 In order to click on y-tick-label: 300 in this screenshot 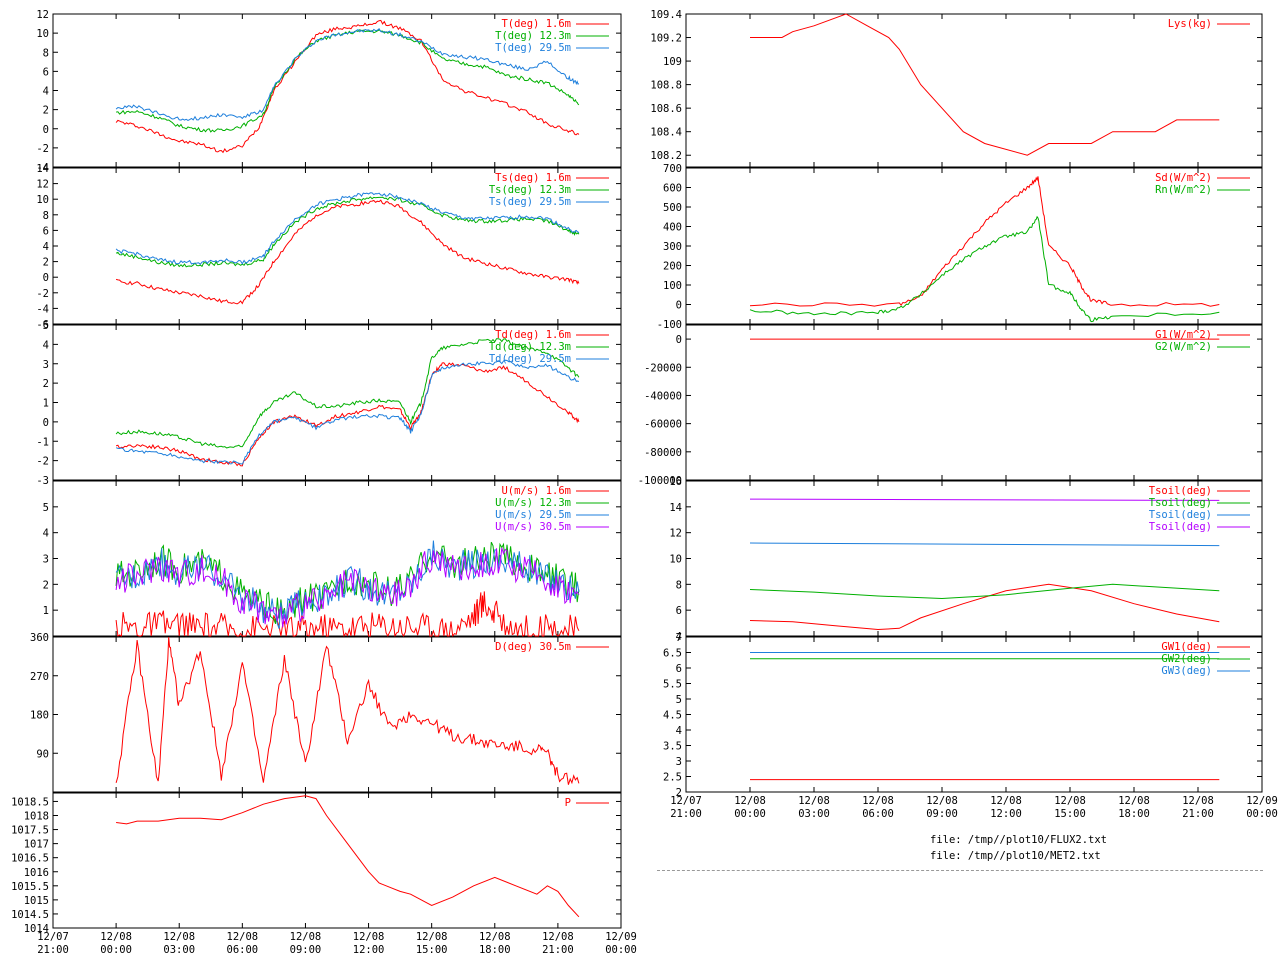, I will do `click(672, 247)`.